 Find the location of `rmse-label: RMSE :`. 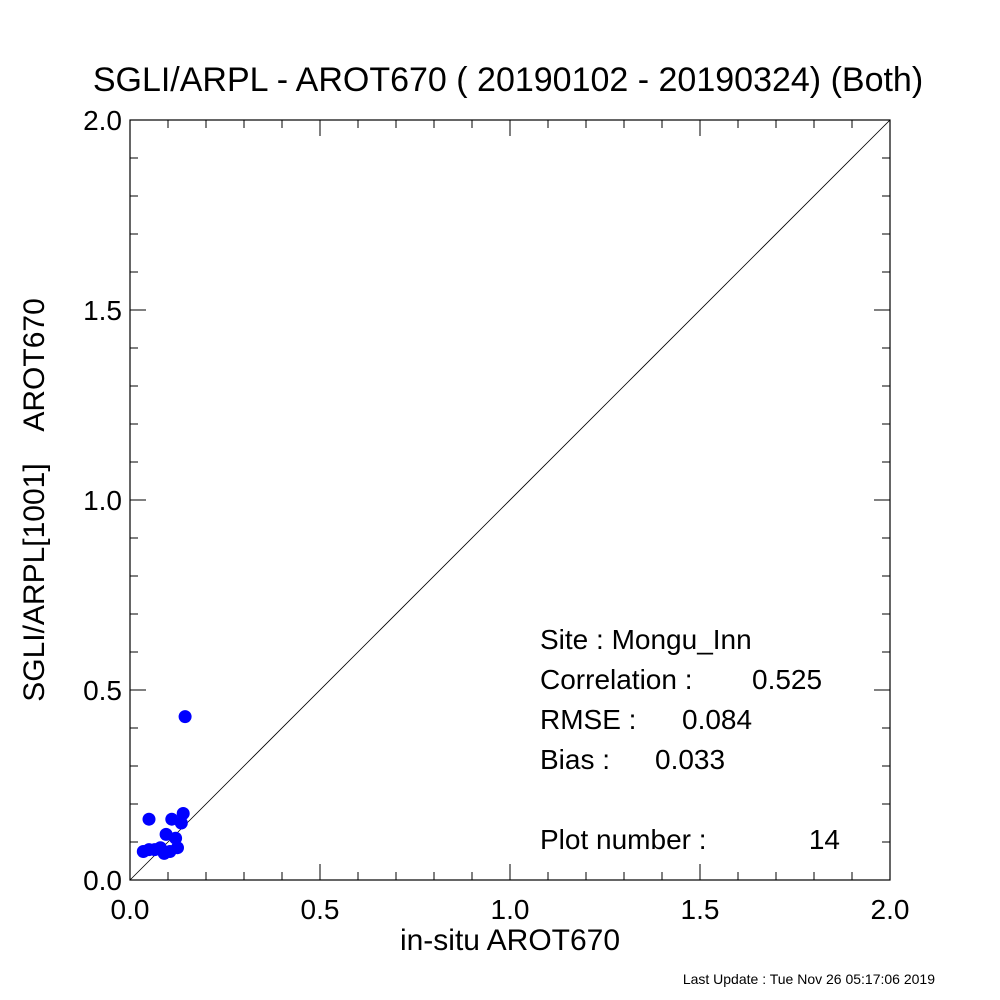

rmse-label: RMSE : is located at coordinates (588, 719).